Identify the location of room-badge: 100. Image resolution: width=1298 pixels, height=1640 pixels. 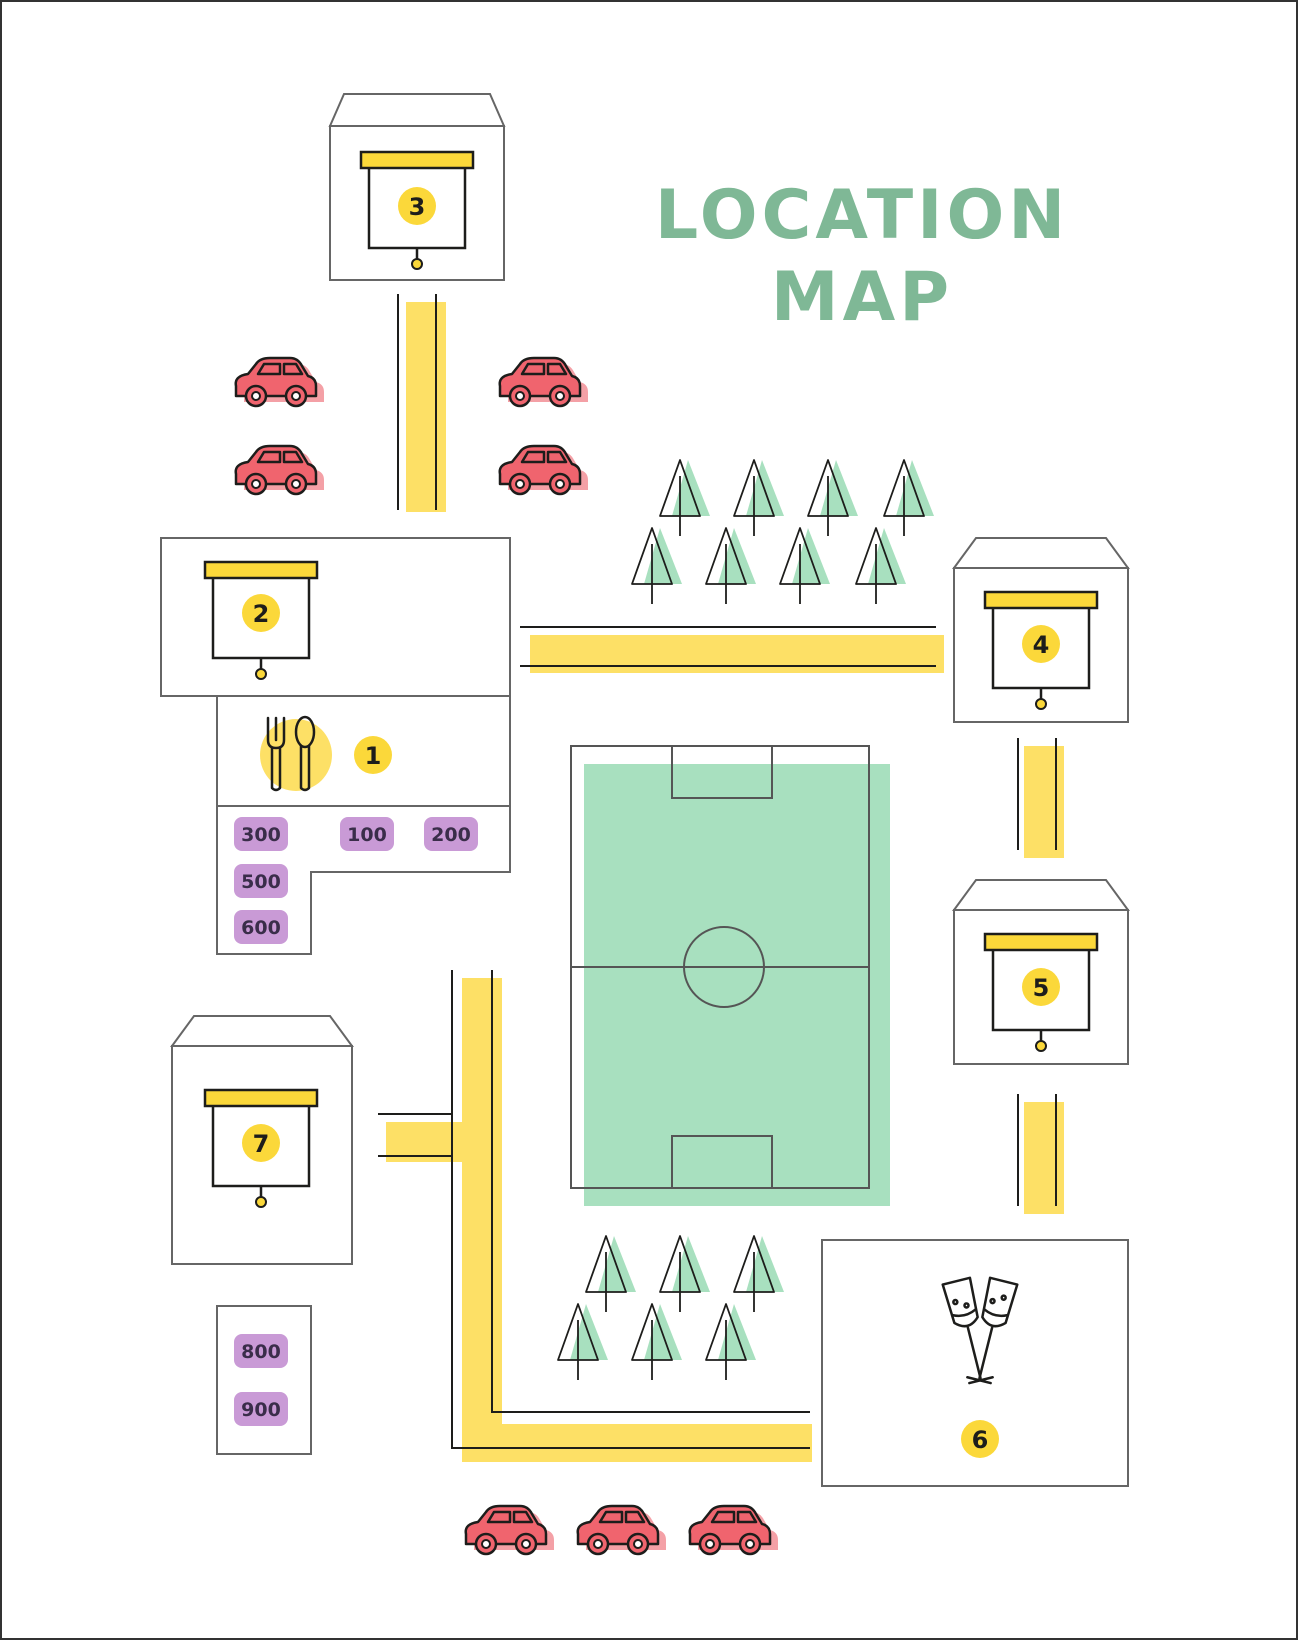
(367, 834).